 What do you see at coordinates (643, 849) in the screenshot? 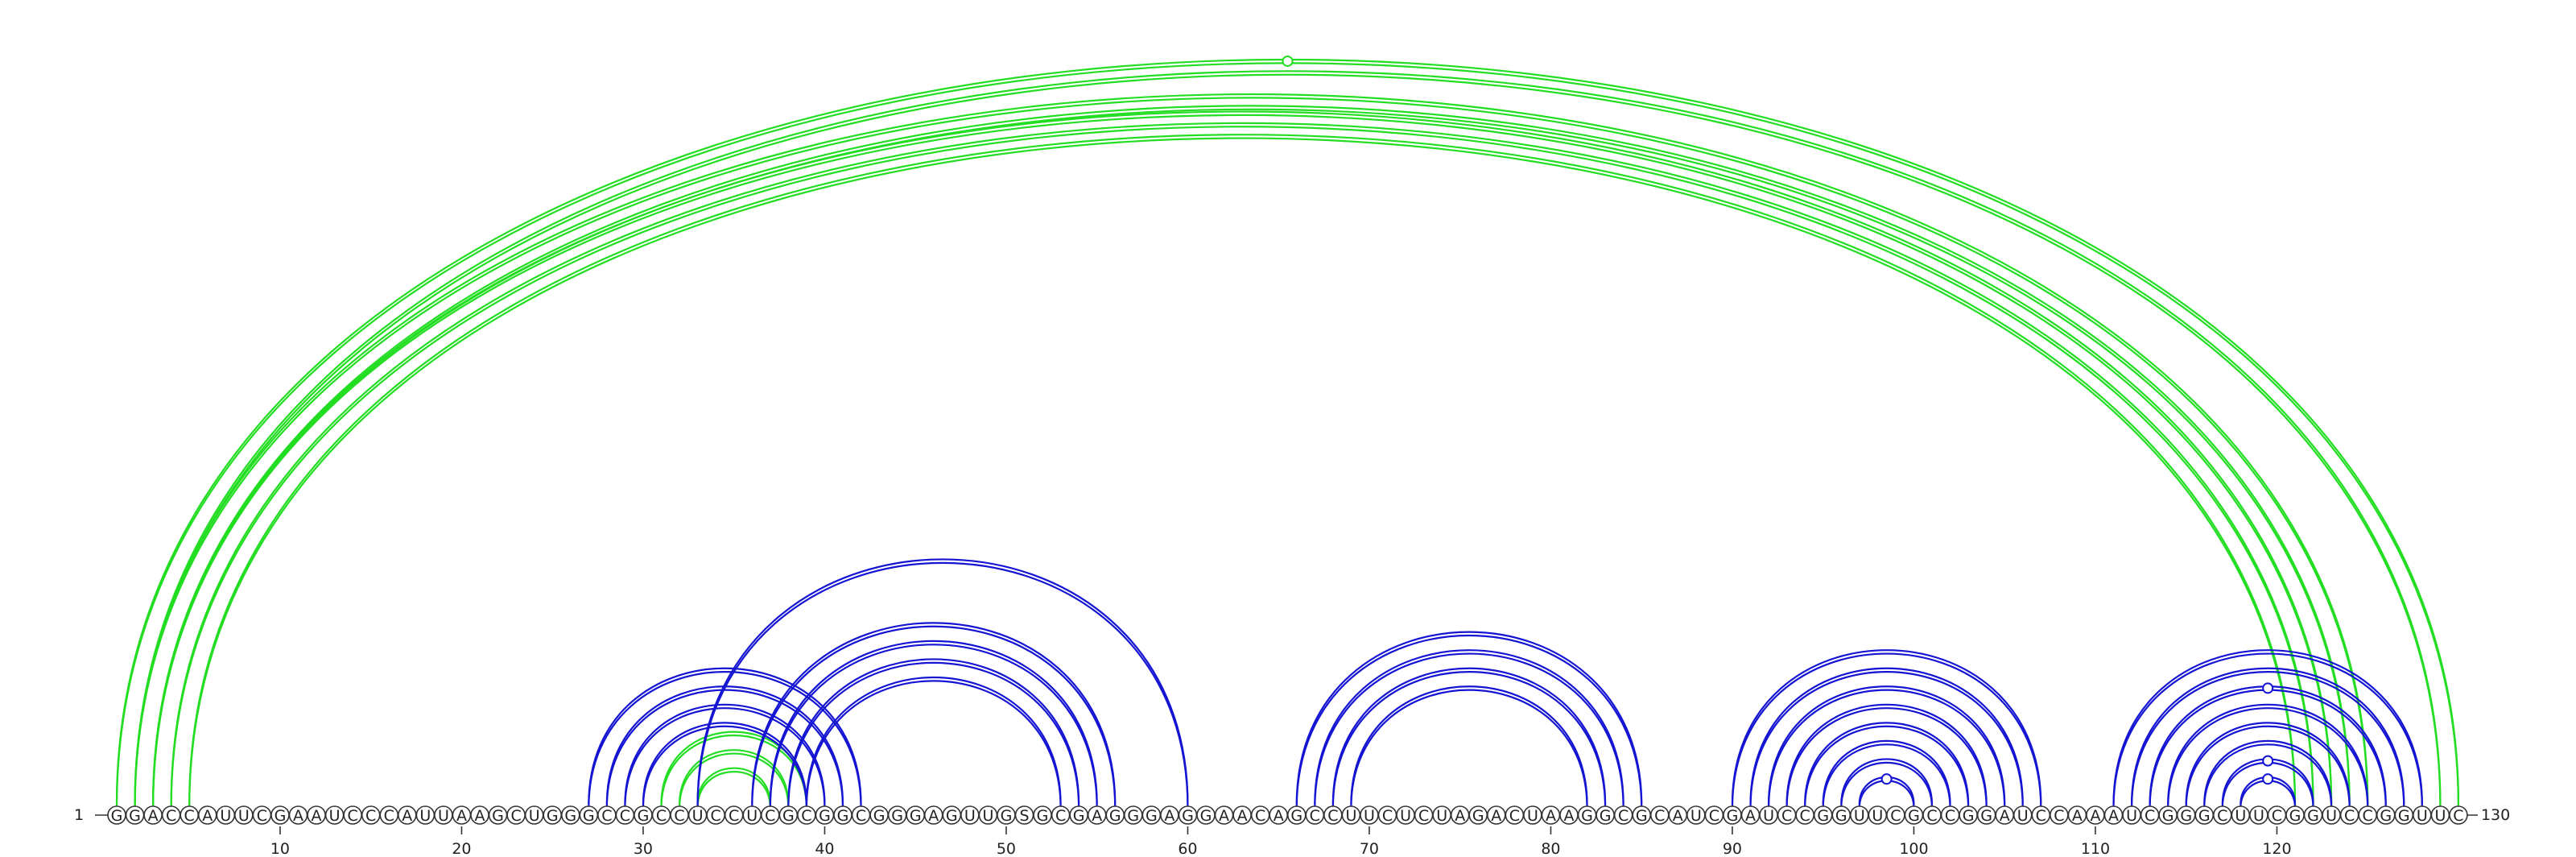
I see `position-tick-label: 30` at bounding box center [643, 849].